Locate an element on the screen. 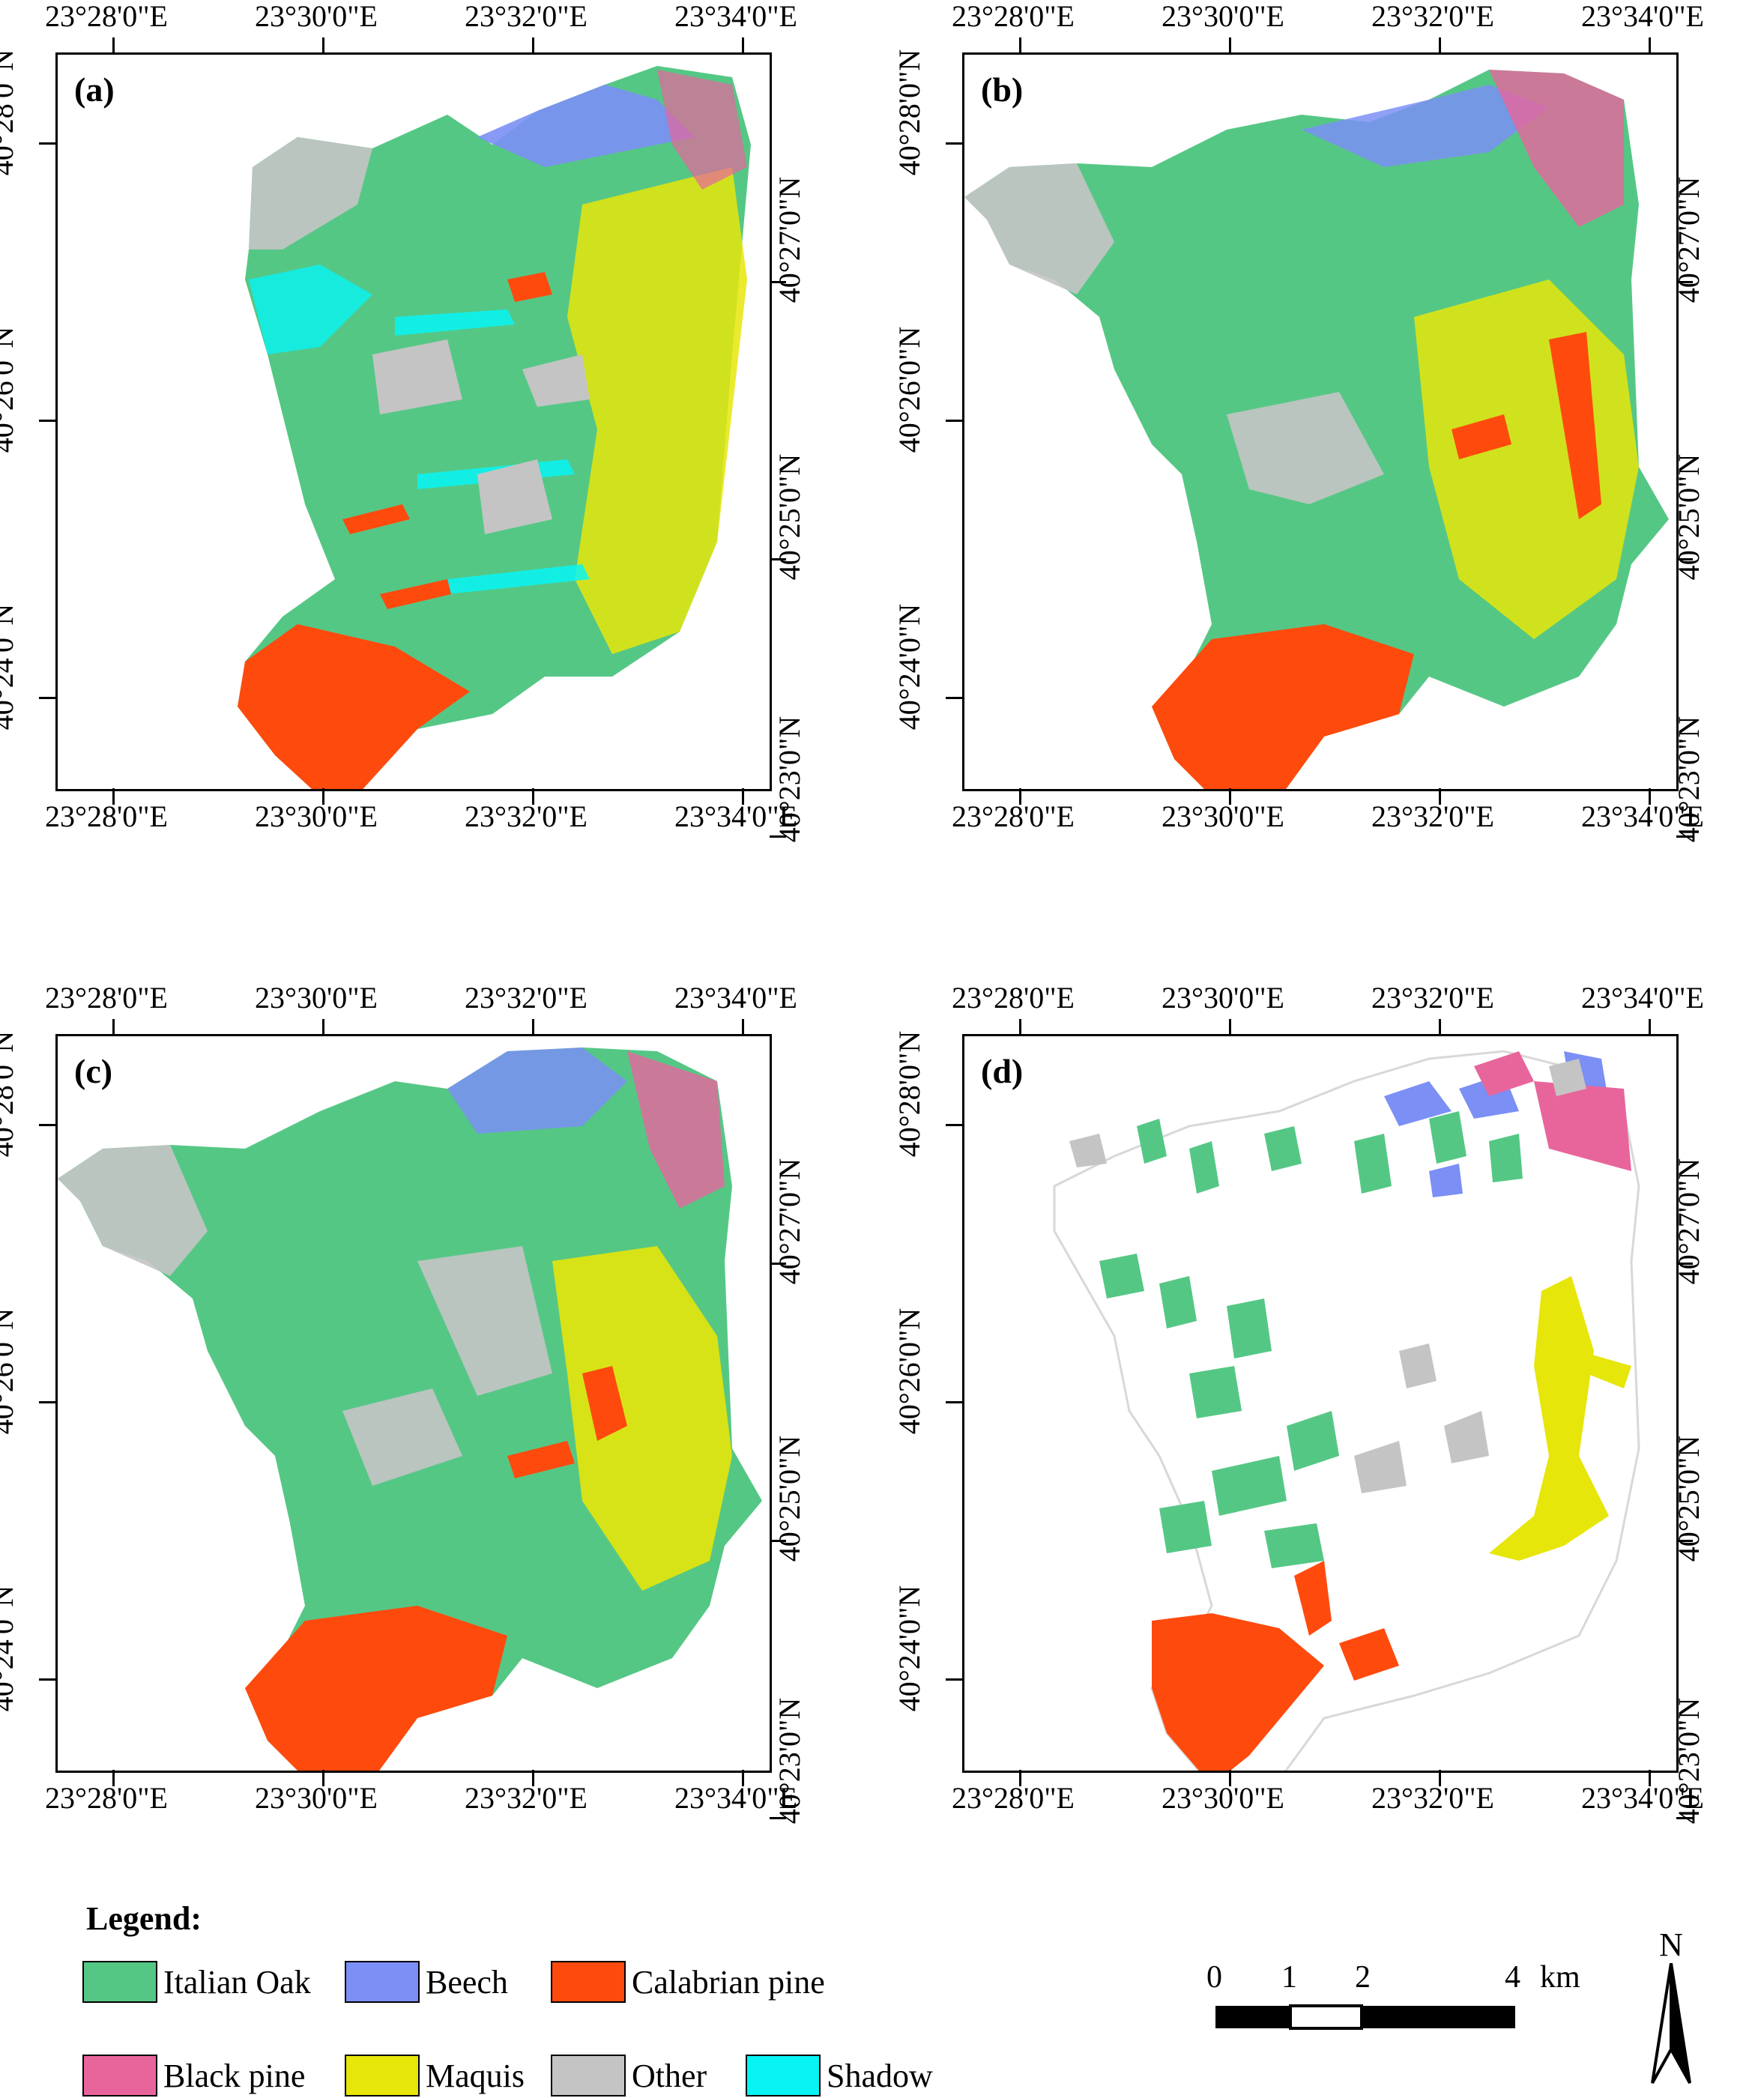 This screenshot has width=1764, height=2098. legend-item-maquis: Maquis is located at coordinates (435, 2075).